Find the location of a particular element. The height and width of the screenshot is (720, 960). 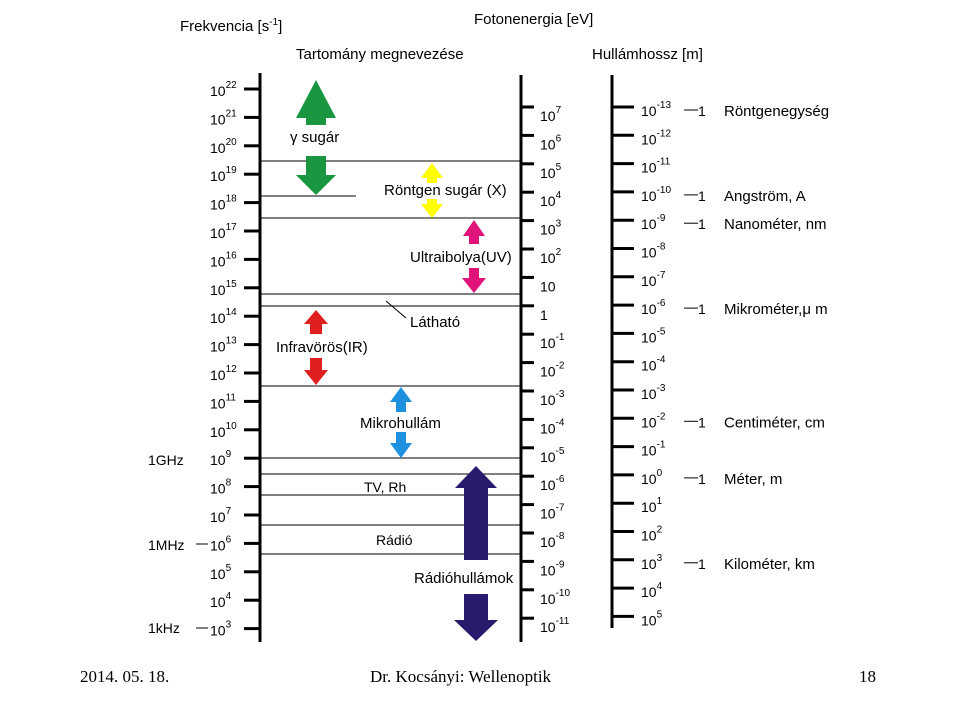

wavelength-tick-label: 10⁻¹⁰ is located at coordinates (656, 194).